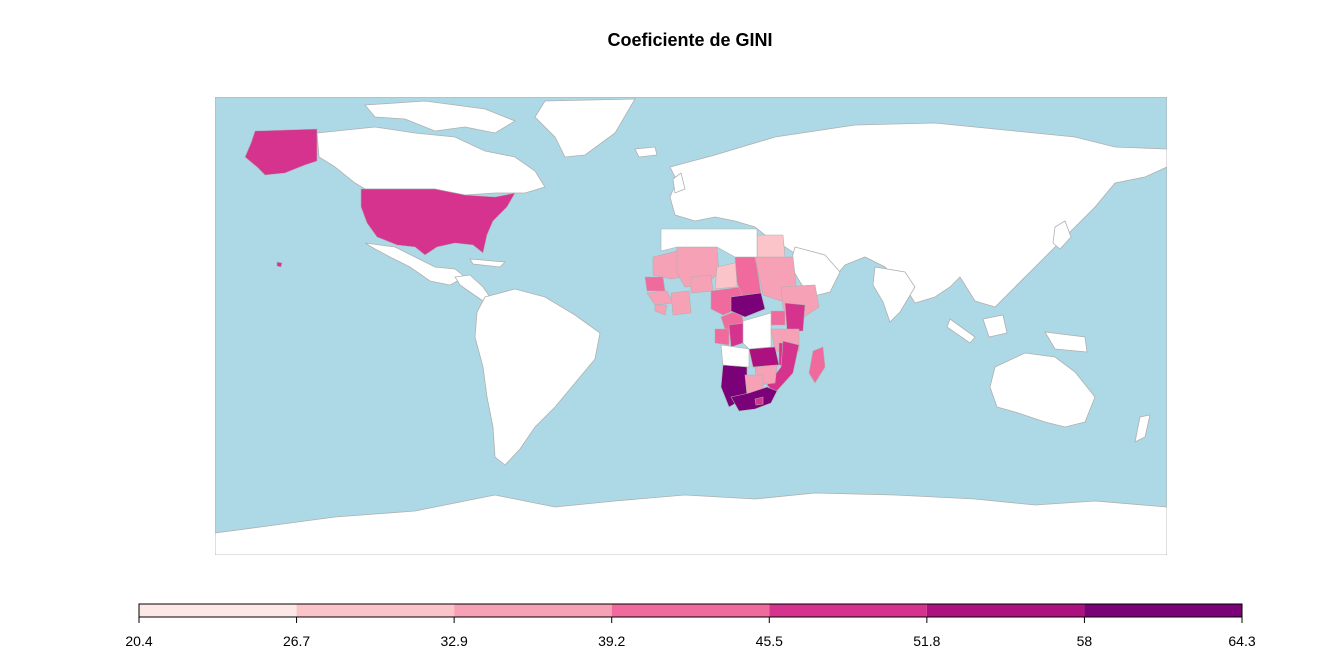 Image resolution: width=1344 pixels, height=672 pixels. I want to click on legend-break-label: 20.4, so click(138, 641).